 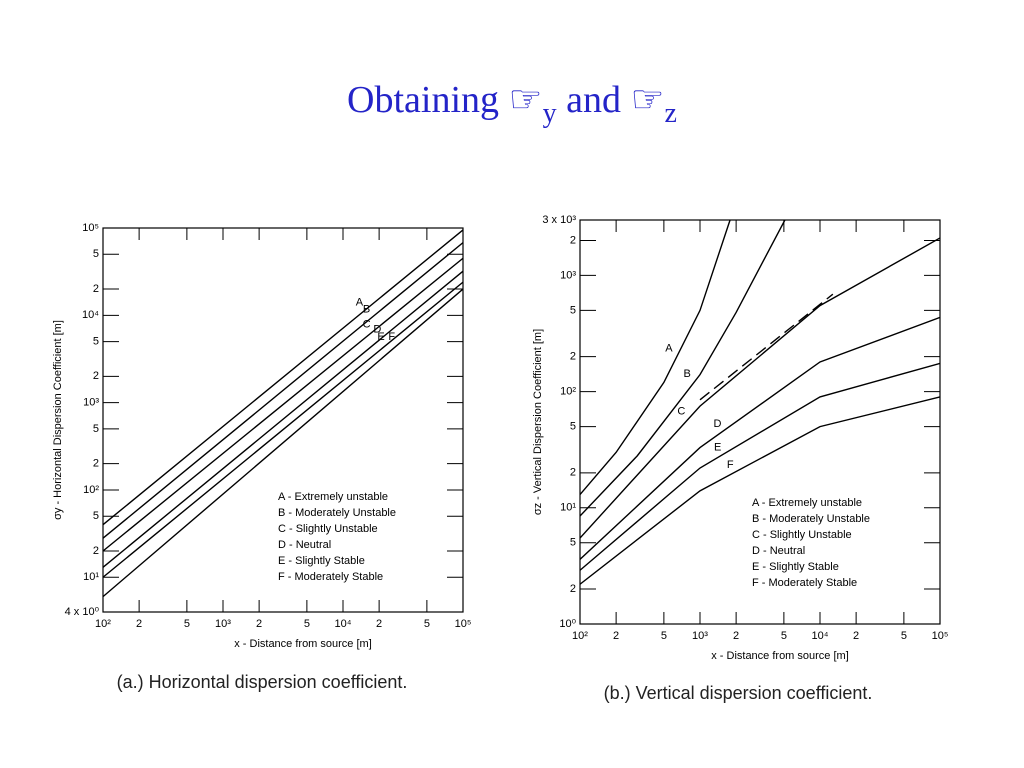 What do you see at coordinates (738, 693) in the screenshot?
I see `caption: (b.) Vertical dispersion coefficient.` at bounding box center [738, 693].